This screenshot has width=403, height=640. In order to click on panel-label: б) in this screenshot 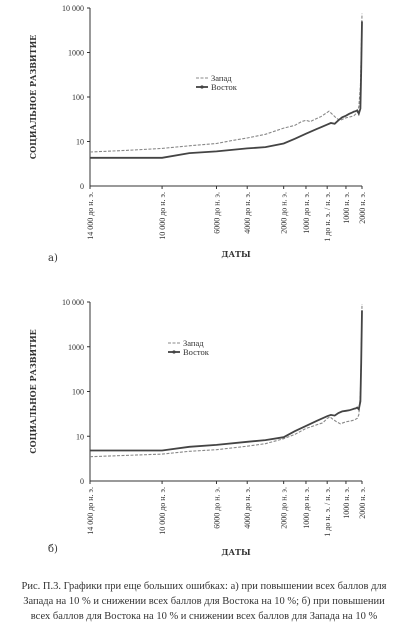, I will do `click(53, 549)`.